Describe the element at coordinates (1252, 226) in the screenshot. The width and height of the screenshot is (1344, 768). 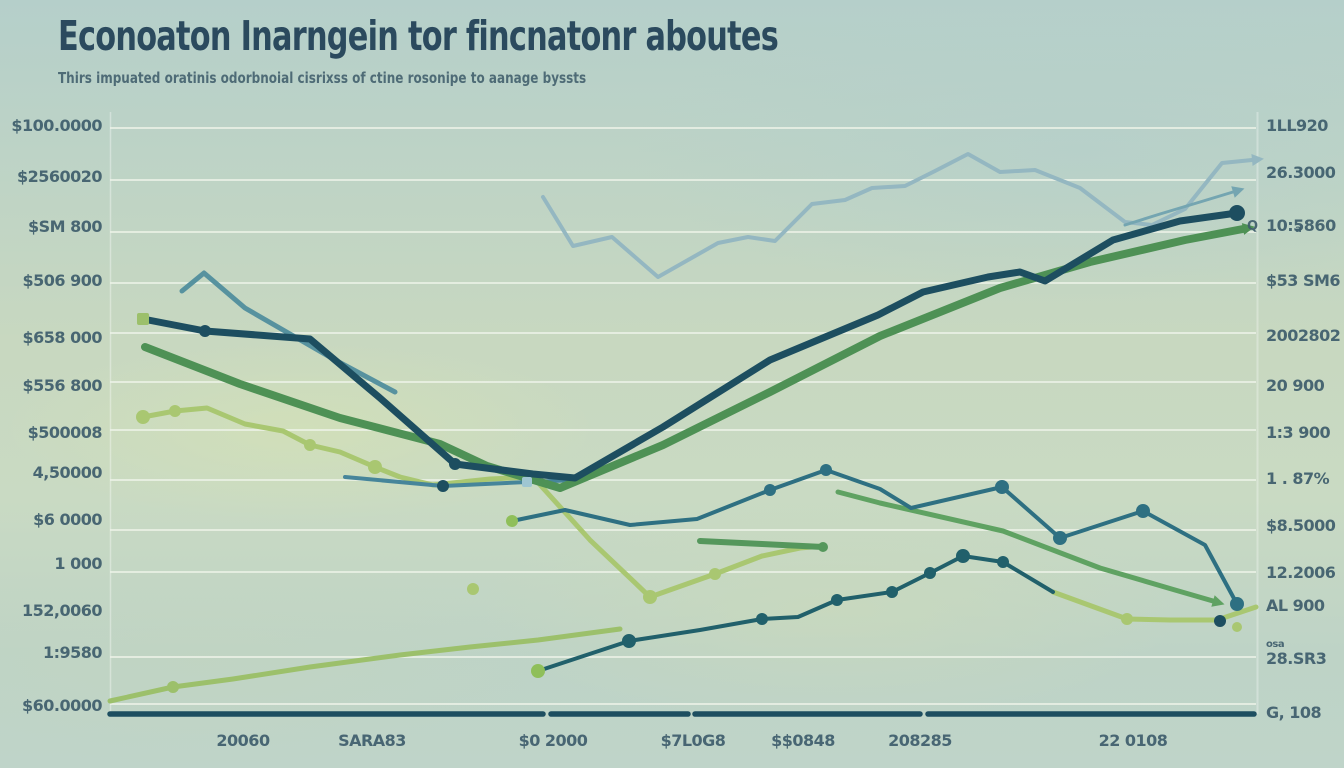
I see `chart-annotation: Q` at that location.